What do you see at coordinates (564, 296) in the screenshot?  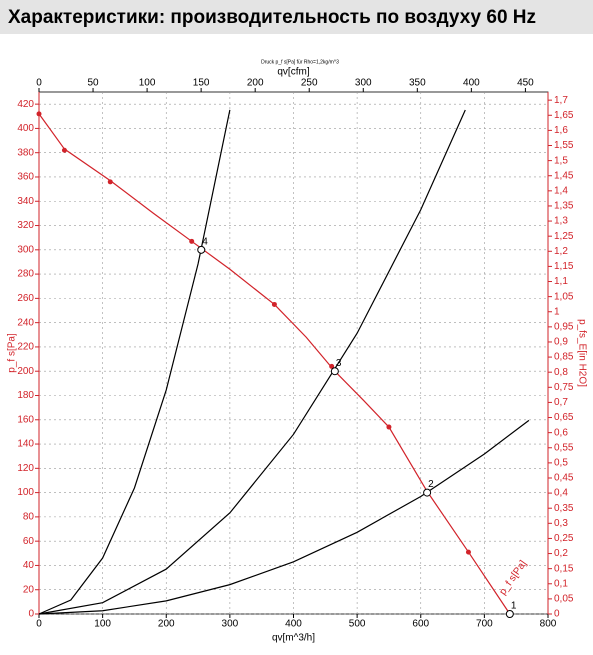 I see `y2-tick-label: 1,05` at bounding box center [564, 296].